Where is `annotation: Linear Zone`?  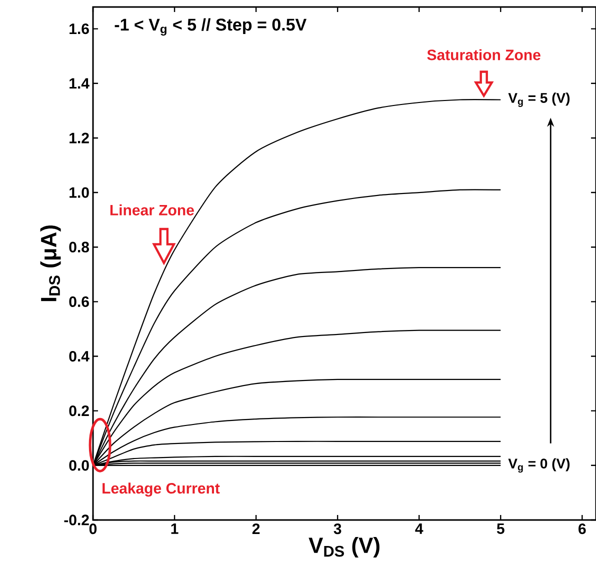
annotation: Linear Zone is located at coordinates (152, 210).